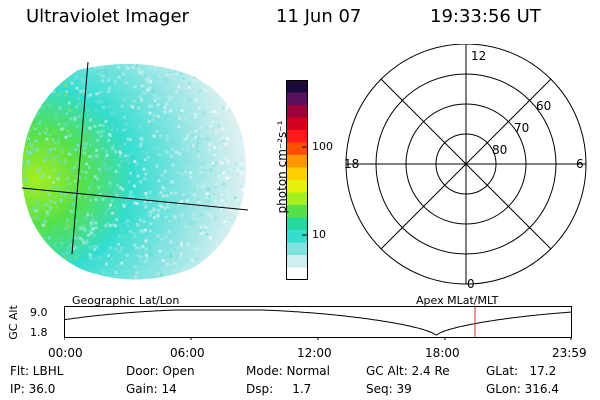  What do you see at coordinates (151, 389) in the screenshot?
I see `status-gain: Gain: 14` at bounding box center [151, 389].